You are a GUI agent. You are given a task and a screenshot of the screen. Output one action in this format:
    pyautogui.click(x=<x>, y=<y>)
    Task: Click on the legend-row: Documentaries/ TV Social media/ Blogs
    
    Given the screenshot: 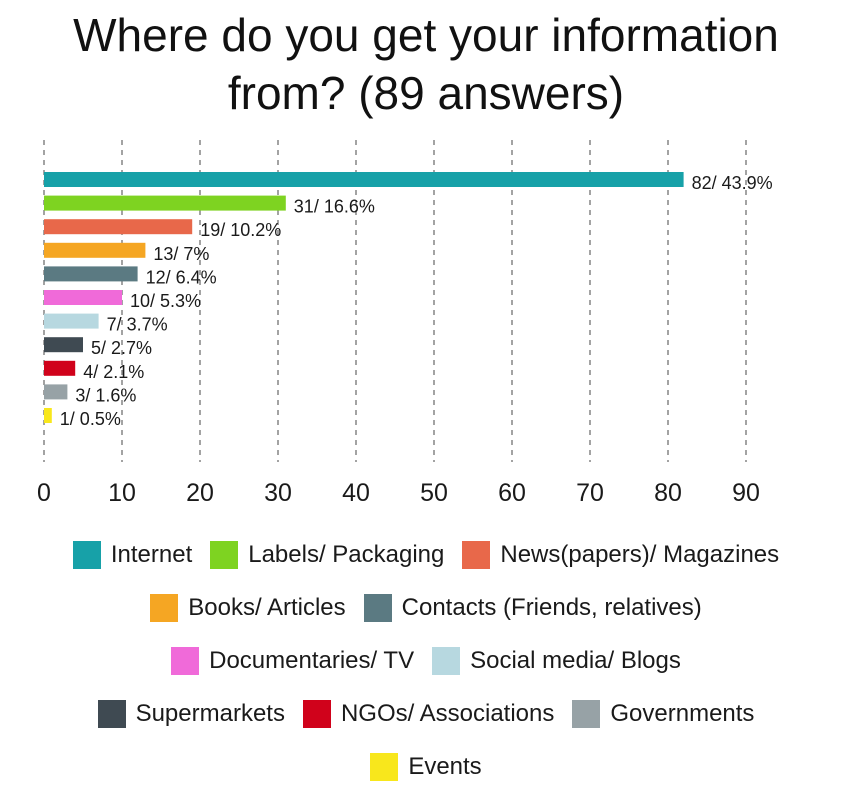 What is the action you would take?
    pyautogui.click(x=426, y=660)
    